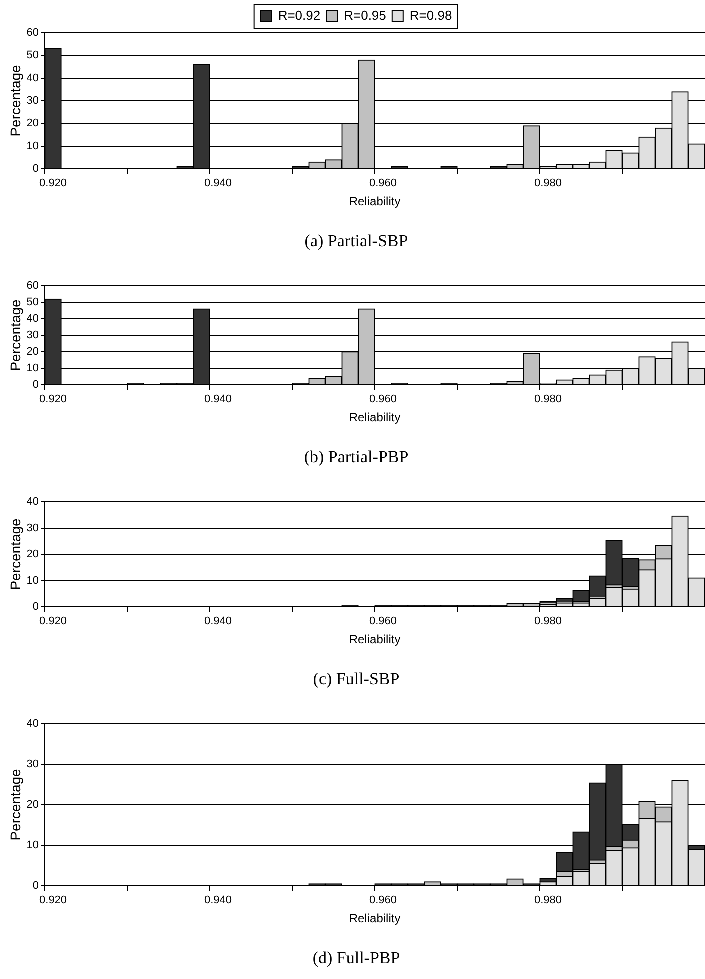  Describe the element at coordinates (356, 958) in the screenshot. I see `text: (d) Full-PBP` at that location.